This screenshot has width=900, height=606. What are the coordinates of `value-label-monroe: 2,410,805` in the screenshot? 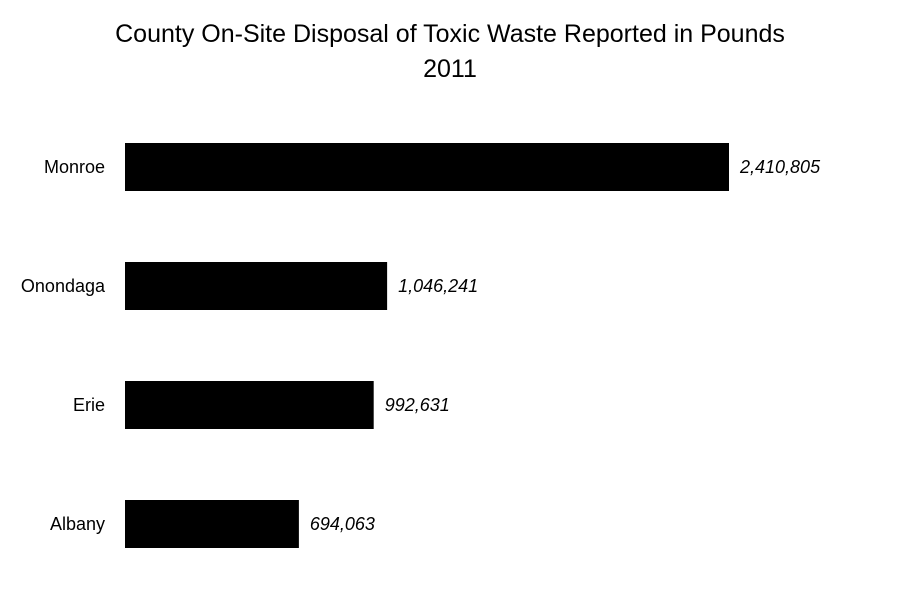 It's located at (780, 167).